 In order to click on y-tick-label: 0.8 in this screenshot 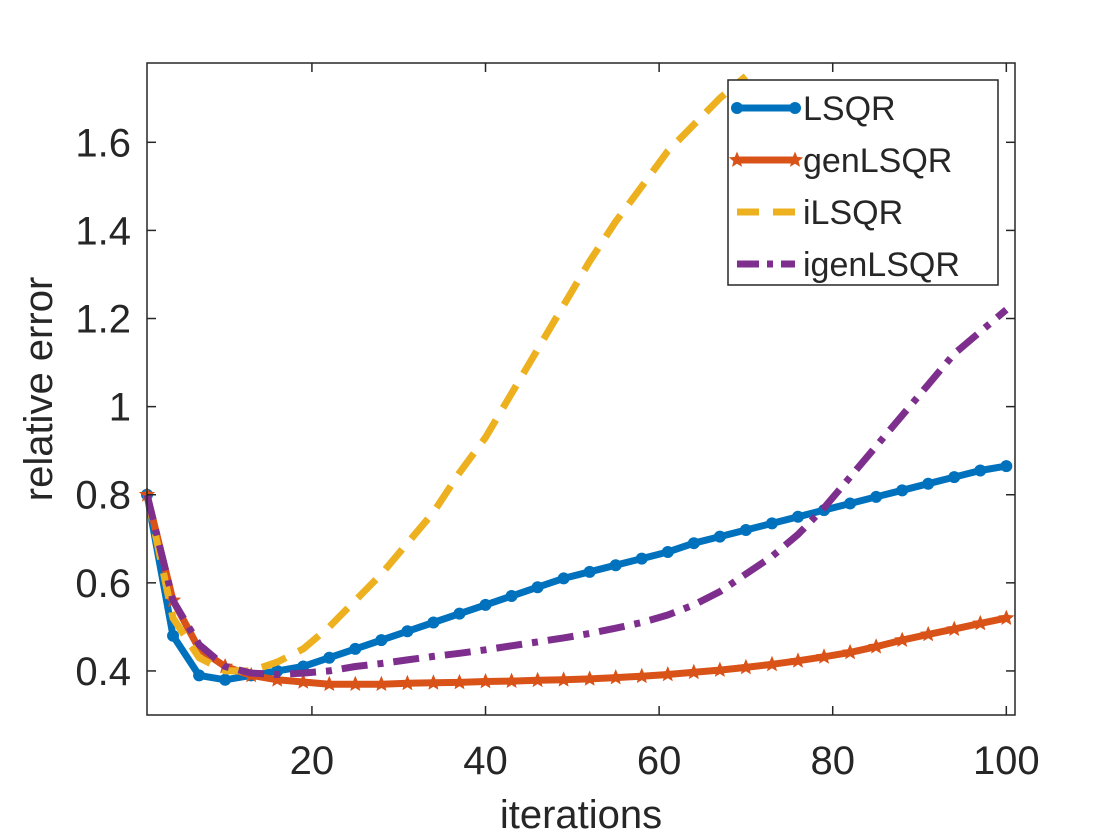, I will do `click(103, 496)`.